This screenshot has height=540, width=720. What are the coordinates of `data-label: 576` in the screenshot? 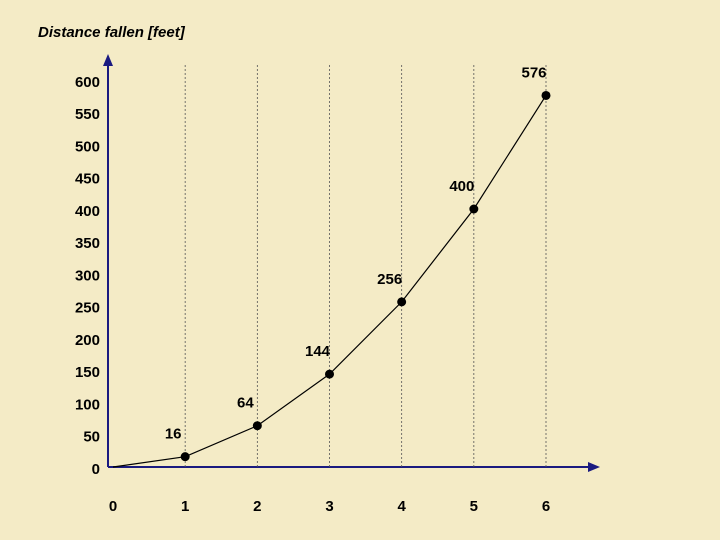 It's located at (533, 72).